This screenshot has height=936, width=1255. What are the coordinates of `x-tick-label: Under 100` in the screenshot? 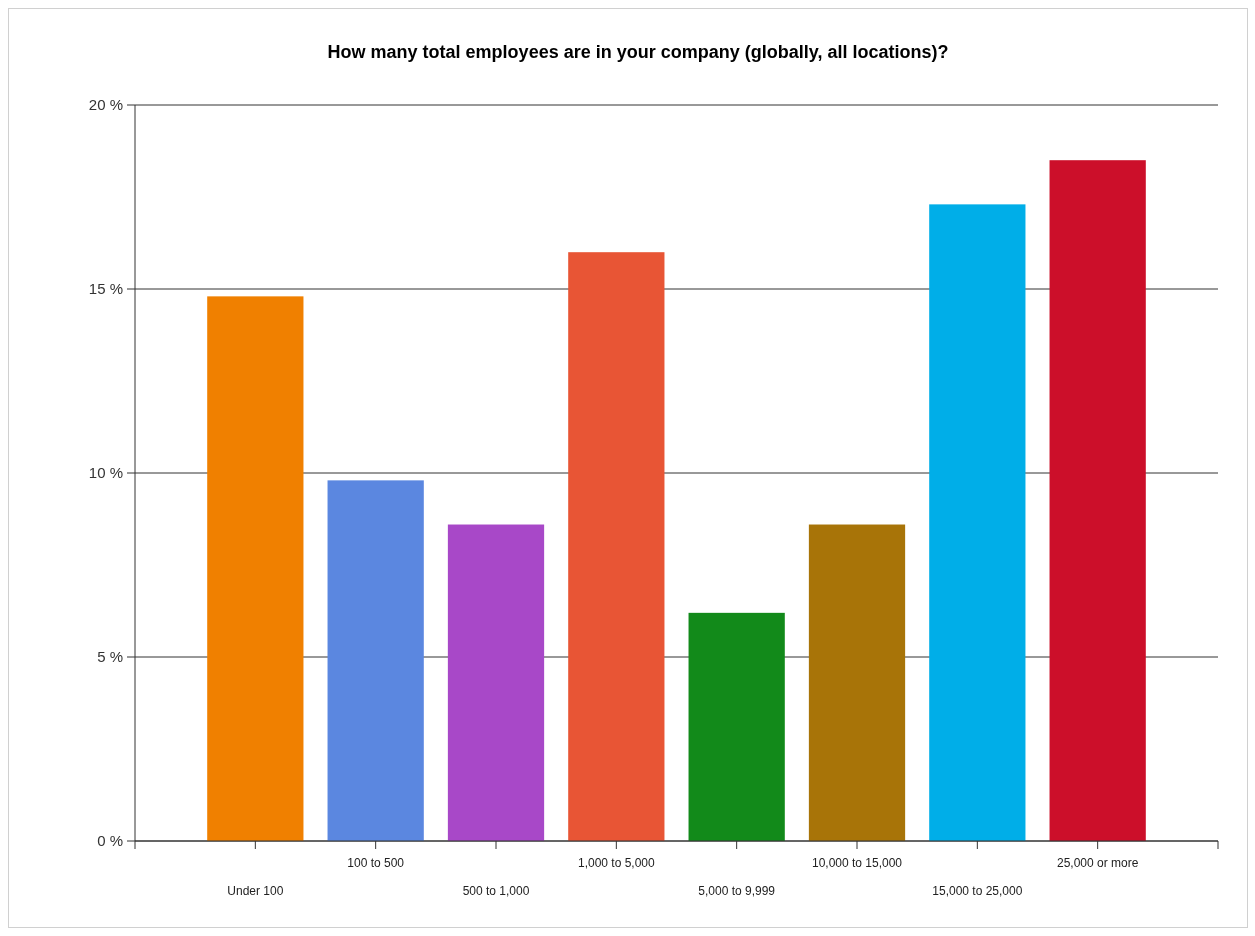 It's located at (255, 891).